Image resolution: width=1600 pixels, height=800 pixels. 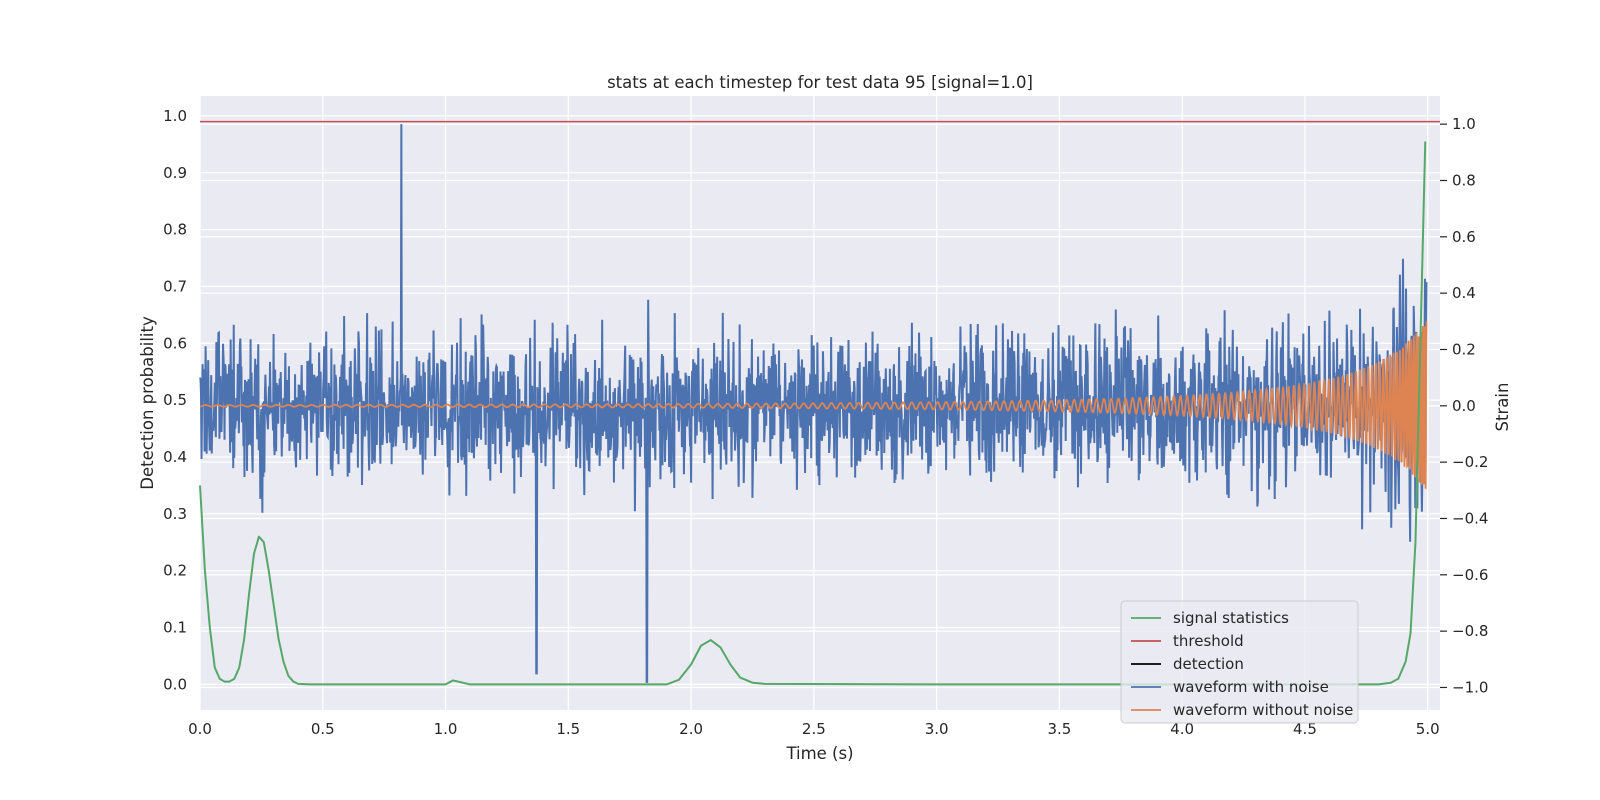 I want to click on legend-label: signal statistics, so click(x=1231, y=618).